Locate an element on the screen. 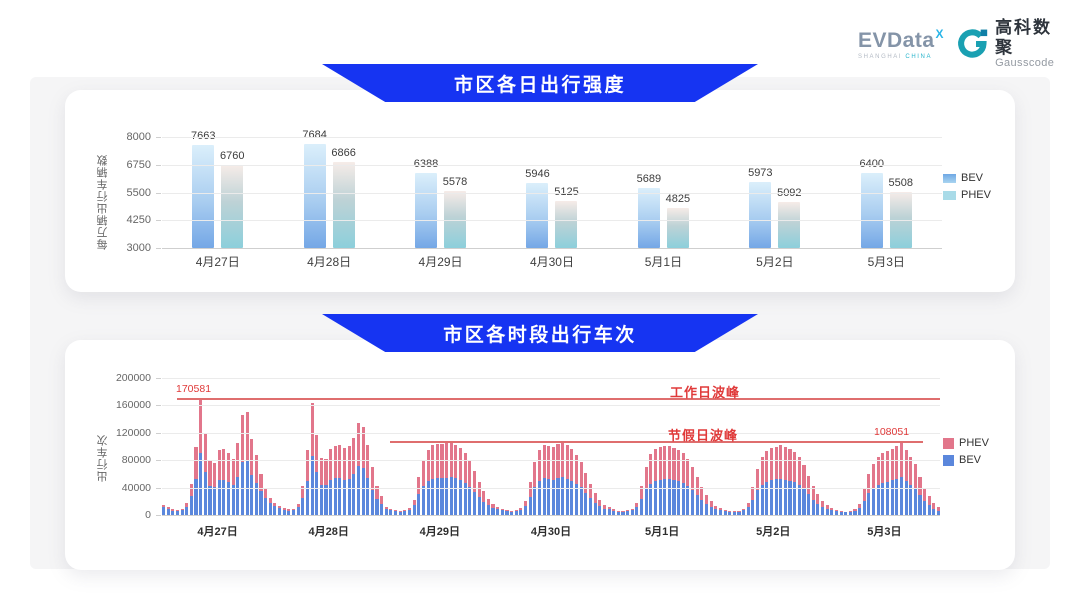 This screenshot has width=1080, height=608. gausscode-logo: 高科数聚 Gausscode is located at coordinates (1013, 44).